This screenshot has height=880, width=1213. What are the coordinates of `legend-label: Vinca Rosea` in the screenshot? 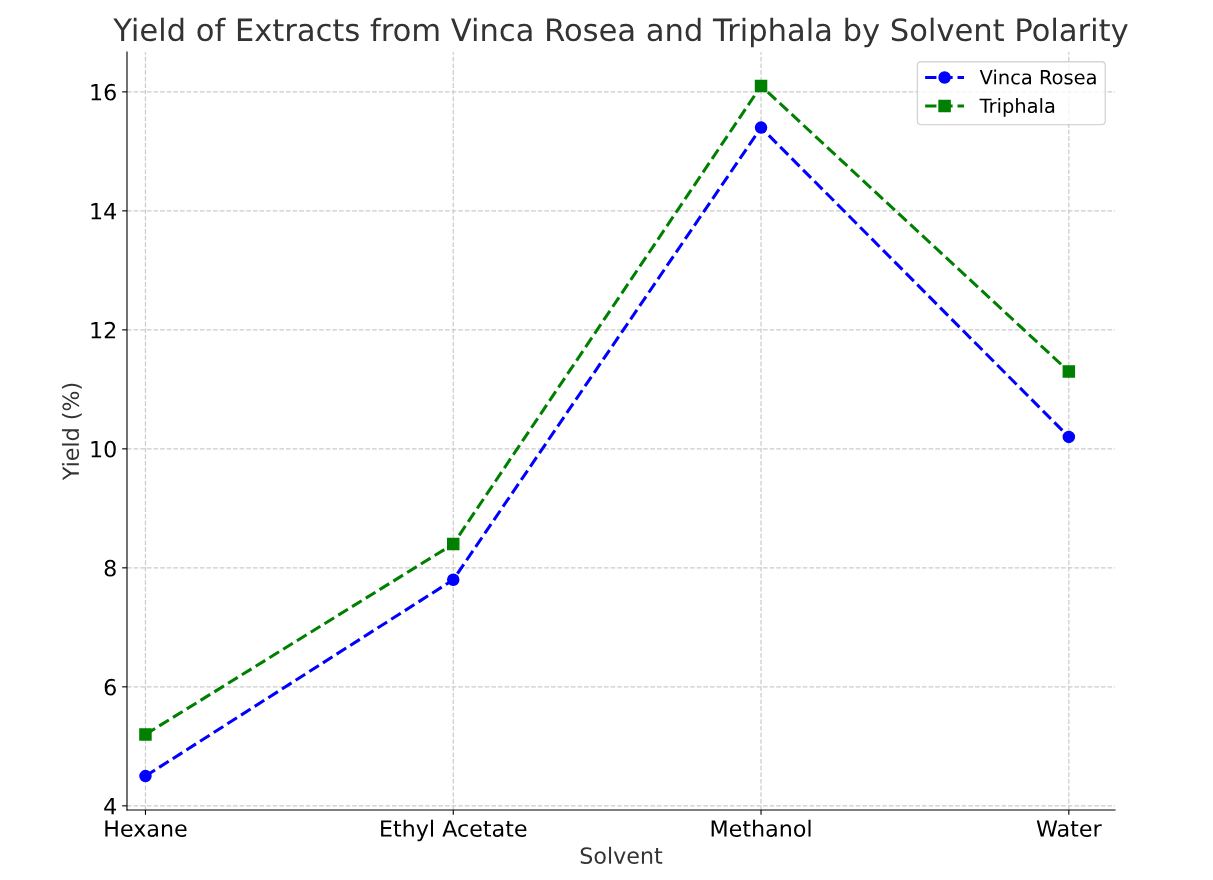 It's located at (1037, 77).